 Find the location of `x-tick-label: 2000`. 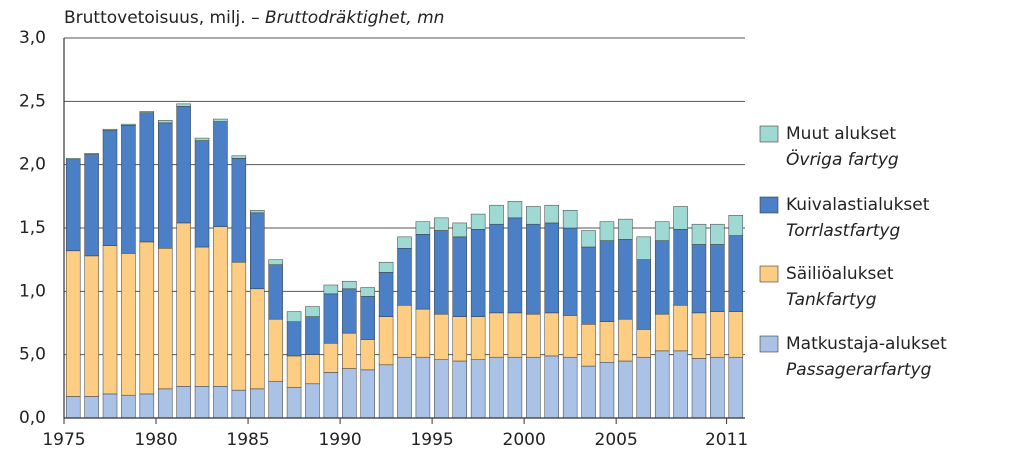

x-tick-label: 2000 is located at coordinates (524, 440).